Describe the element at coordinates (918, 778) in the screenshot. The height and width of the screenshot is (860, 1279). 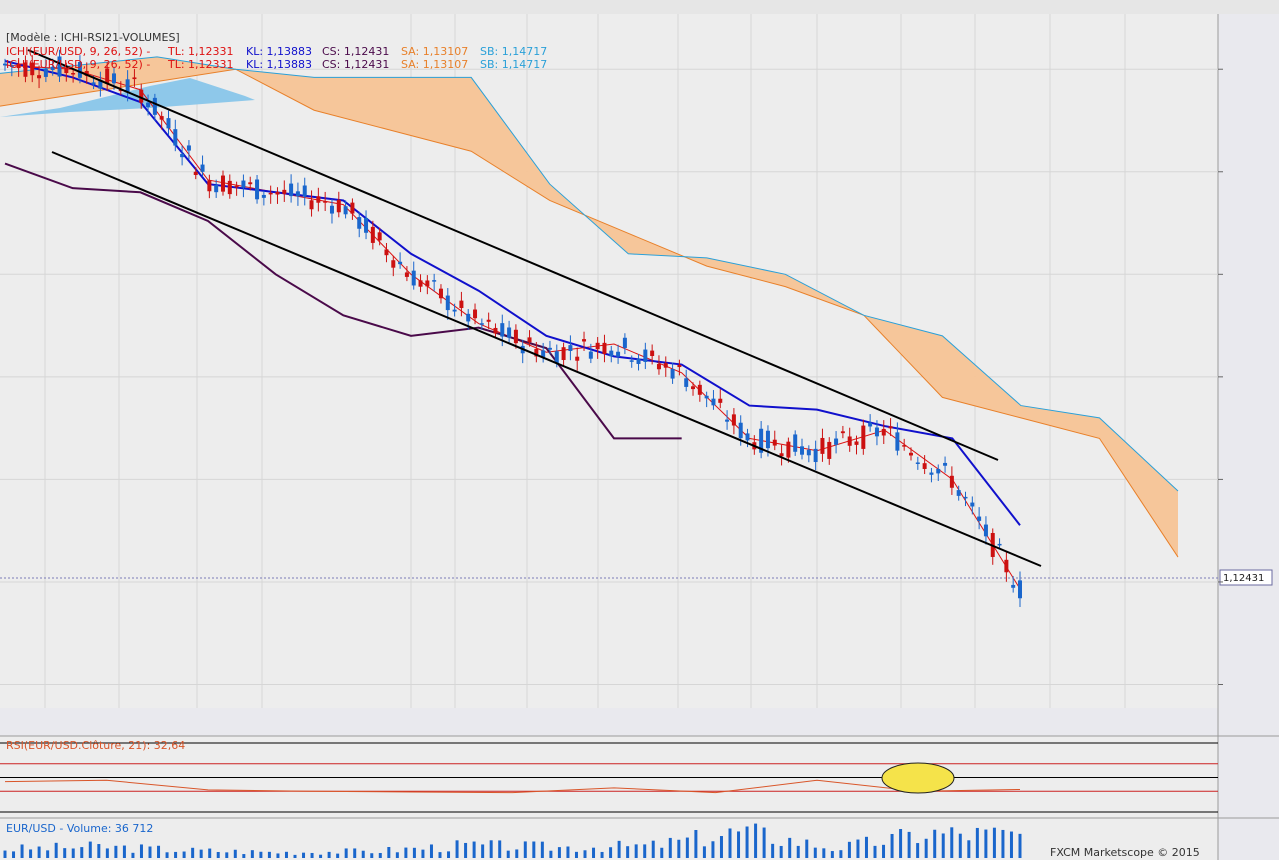
I see `rsi-highlight-ellipse` at that location.